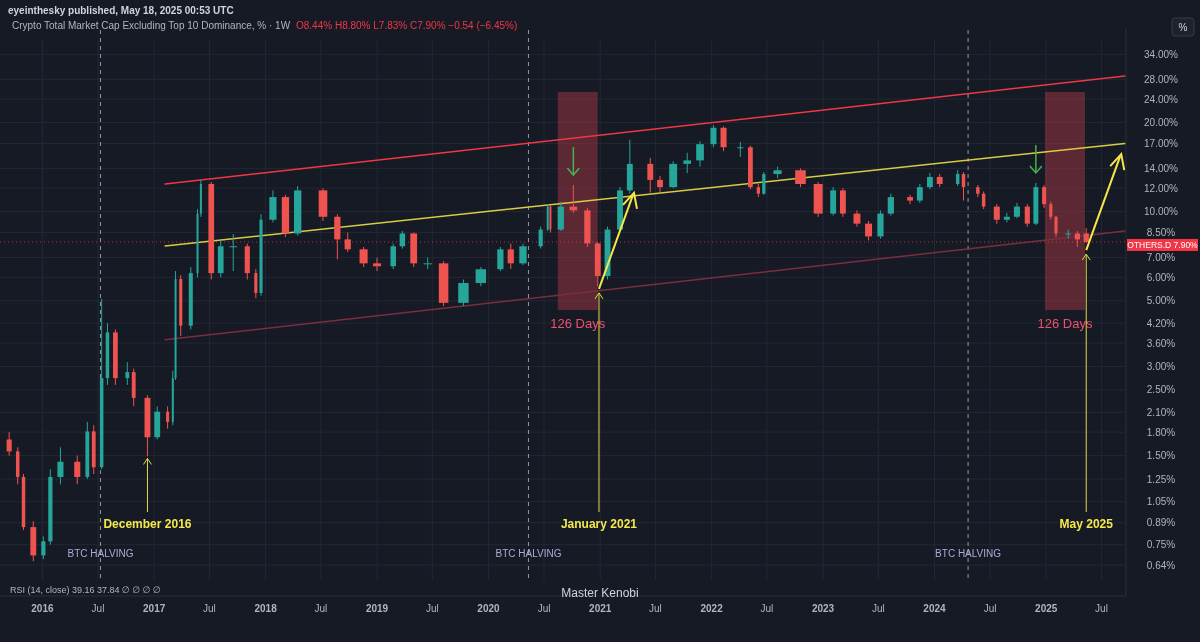  What do you see at coordinates (1161, 545) in the screenshot?
I see `y-tick-label: 0.75%` at bounding box center [1161, 545].